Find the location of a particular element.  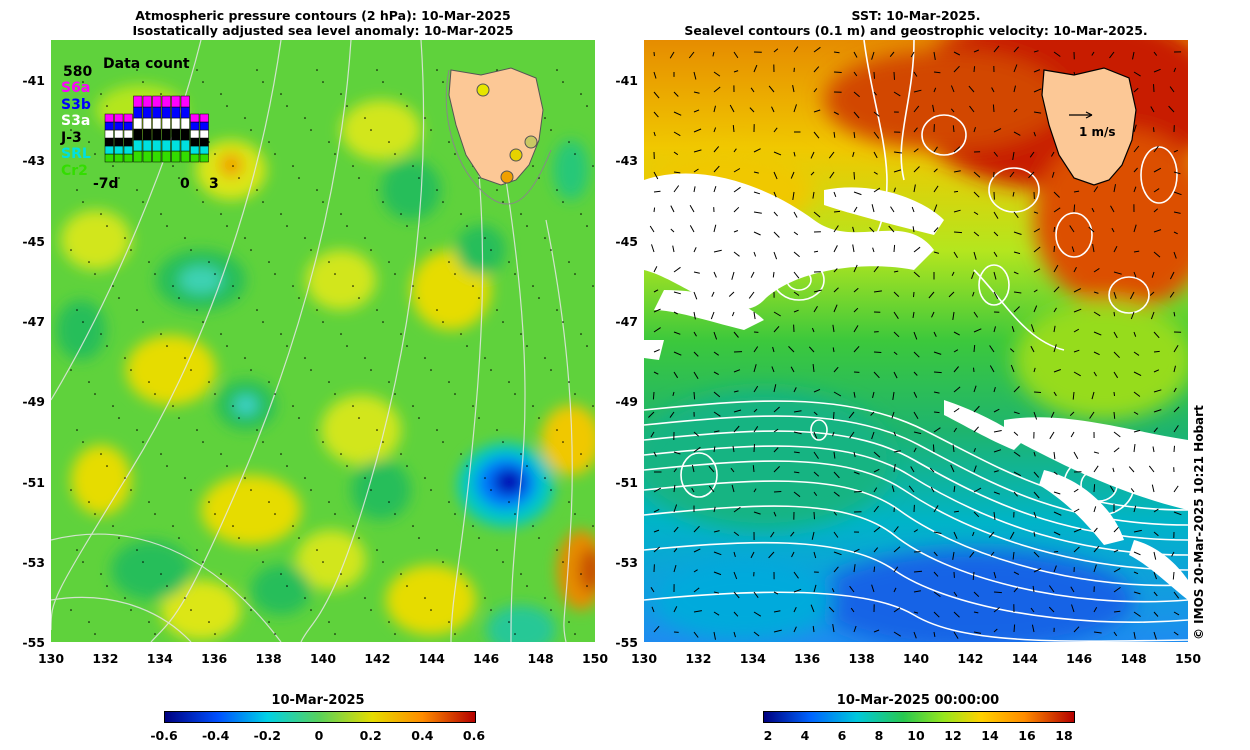

left-x-tick: 140 is located at coordinates (323, 658).